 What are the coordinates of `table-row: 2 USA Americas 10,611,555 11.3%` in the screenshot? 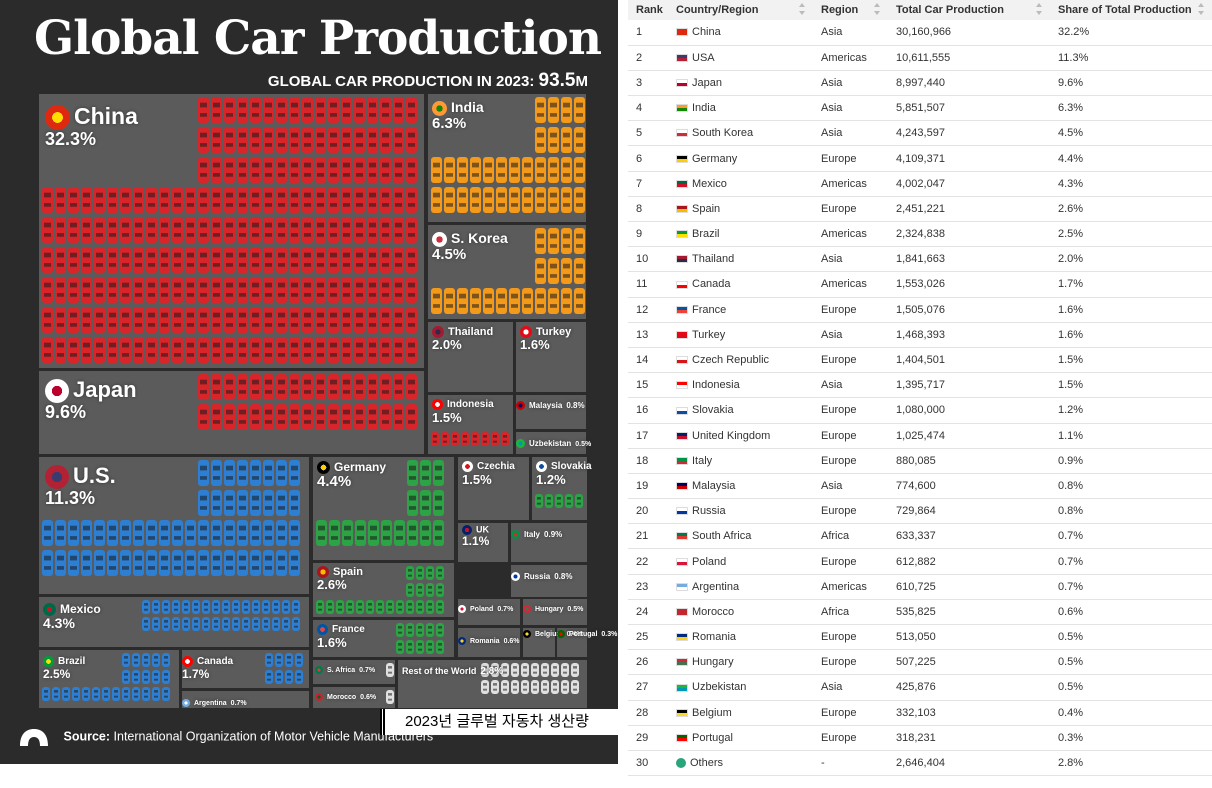 It's located at (920, 58).